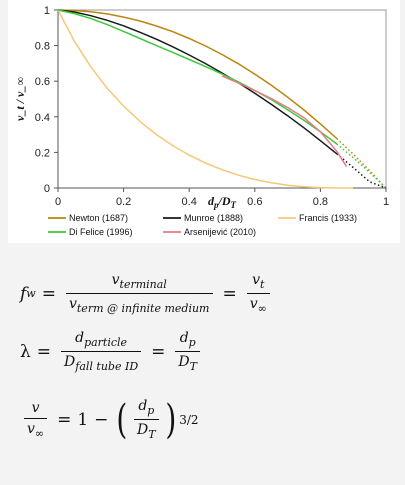  What do you see at coordinates (320, 202) in the screenshot?
I see `x-tick-label: 0.8` at bounding box center [320, 202].